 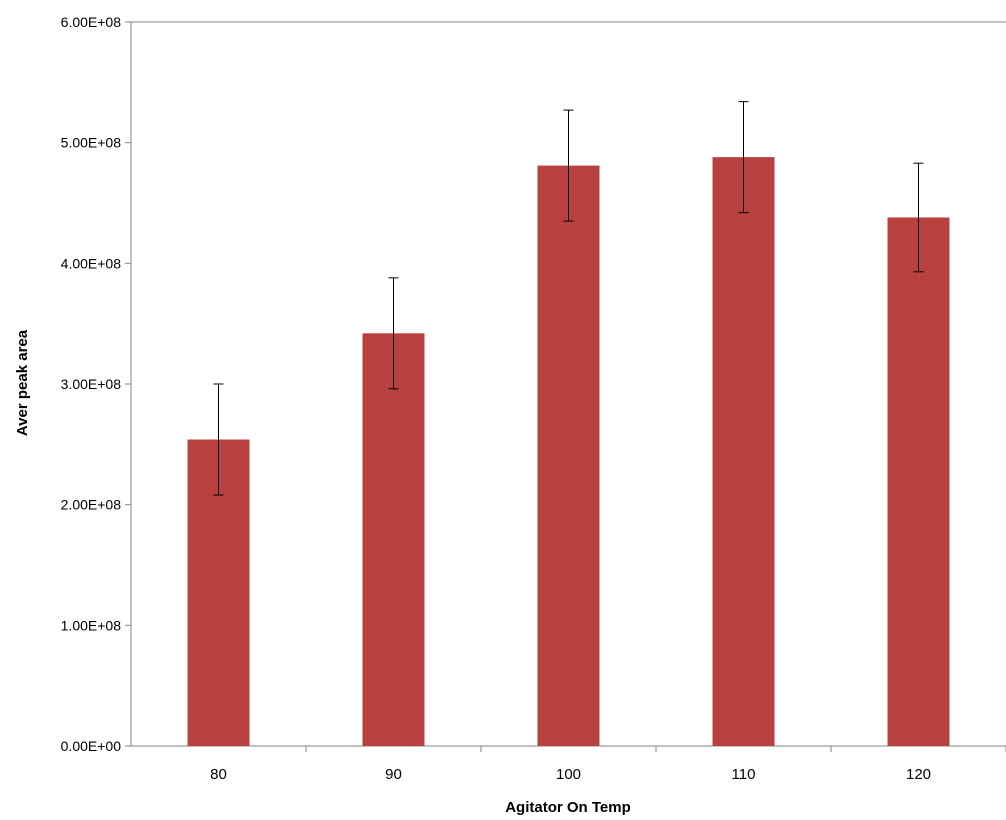 What do you see at coordinates (91, 384) in the screenshot?
I see `y-tick-label: 3.00E+08` at bounding box center [91, 384].